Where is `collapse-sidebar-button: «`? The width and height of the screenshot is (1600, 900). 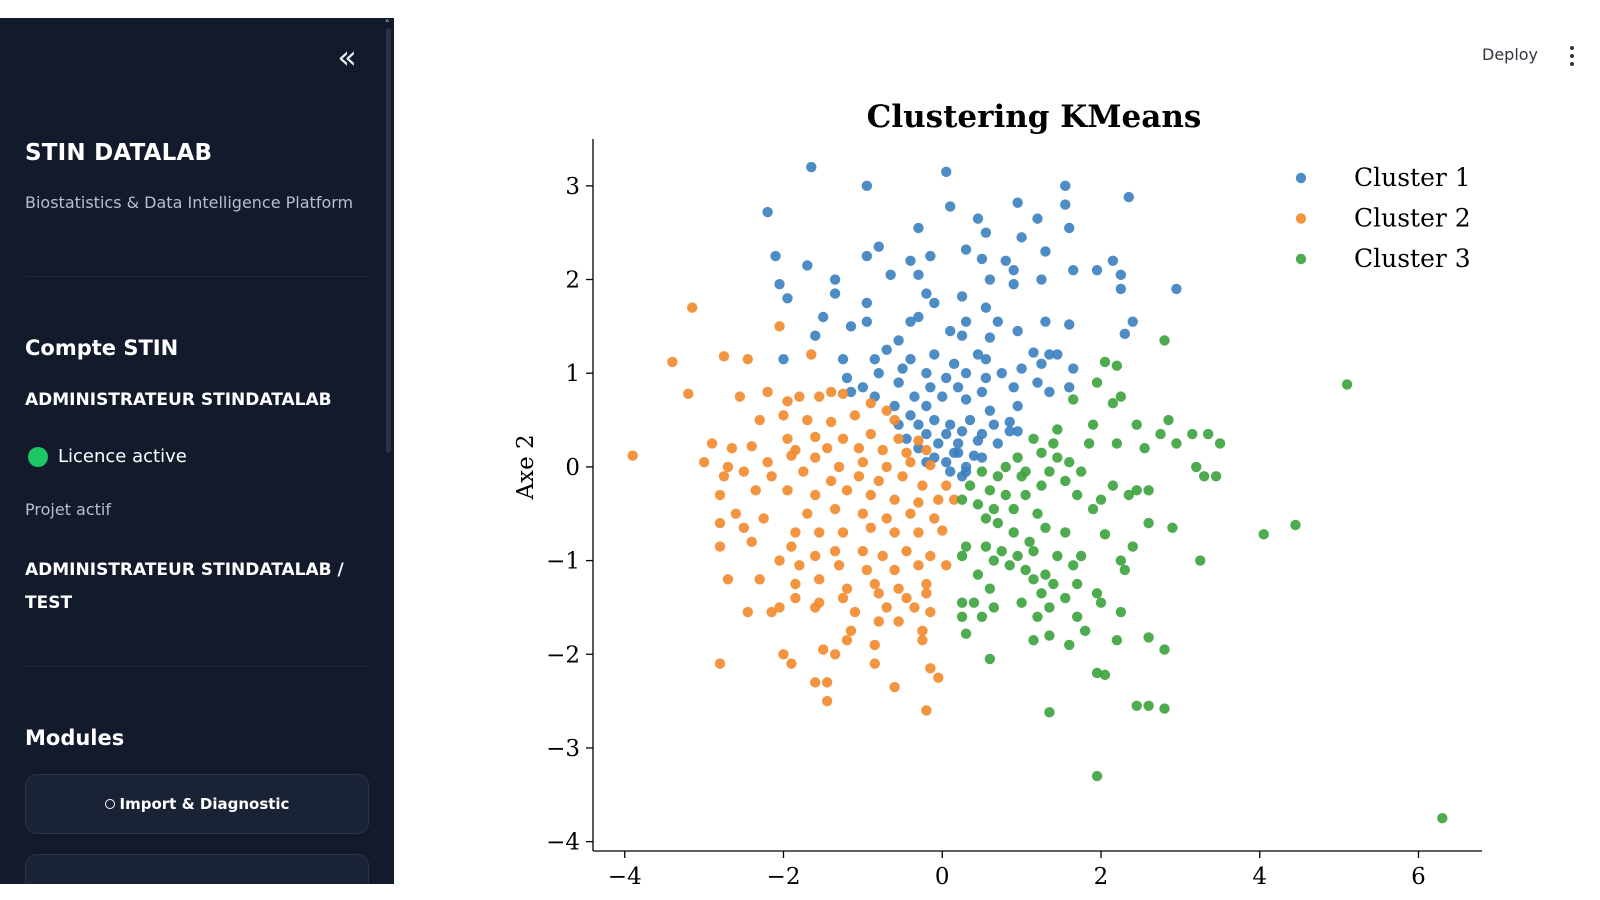 collapse-sidebar-button: « is located at coordinates (347, 57).